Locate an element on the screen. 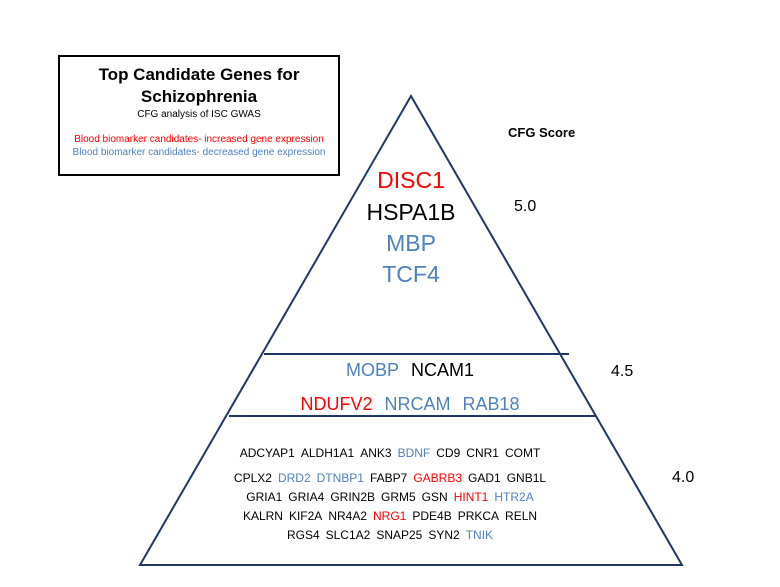 The height and width of the screenshot is (587, 780). gene-pde4b: PDE4B is located at coordinates (432, 516).